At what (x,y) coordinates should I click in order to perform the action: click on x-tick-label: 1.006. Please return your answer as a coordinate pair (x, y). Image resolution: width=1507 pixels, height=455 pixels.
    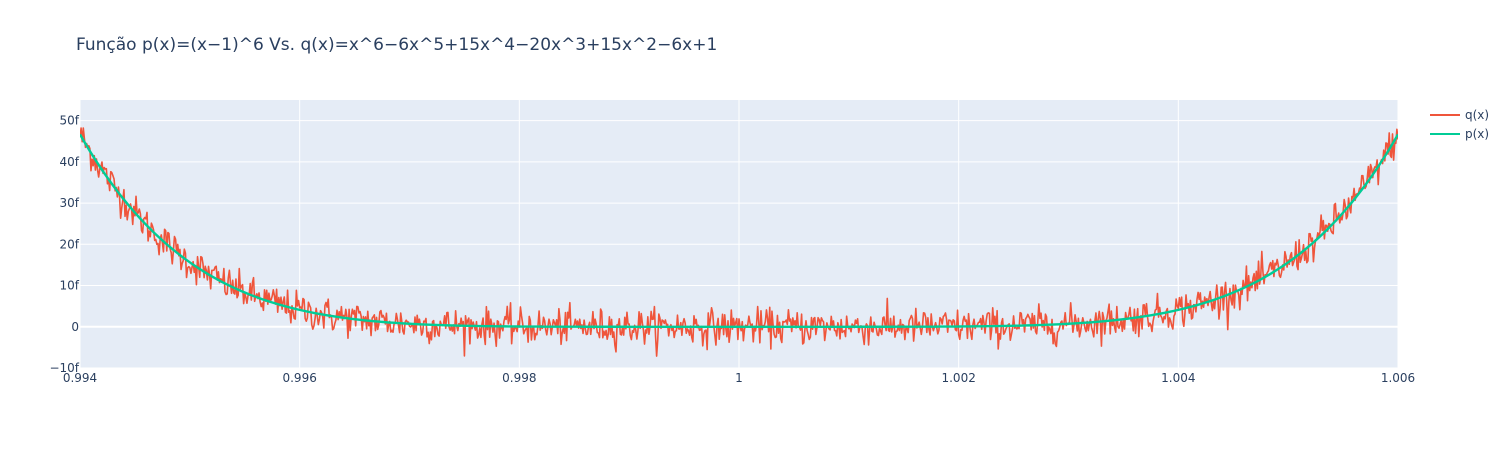
    Looking at the image, I should click on (1398, 378).